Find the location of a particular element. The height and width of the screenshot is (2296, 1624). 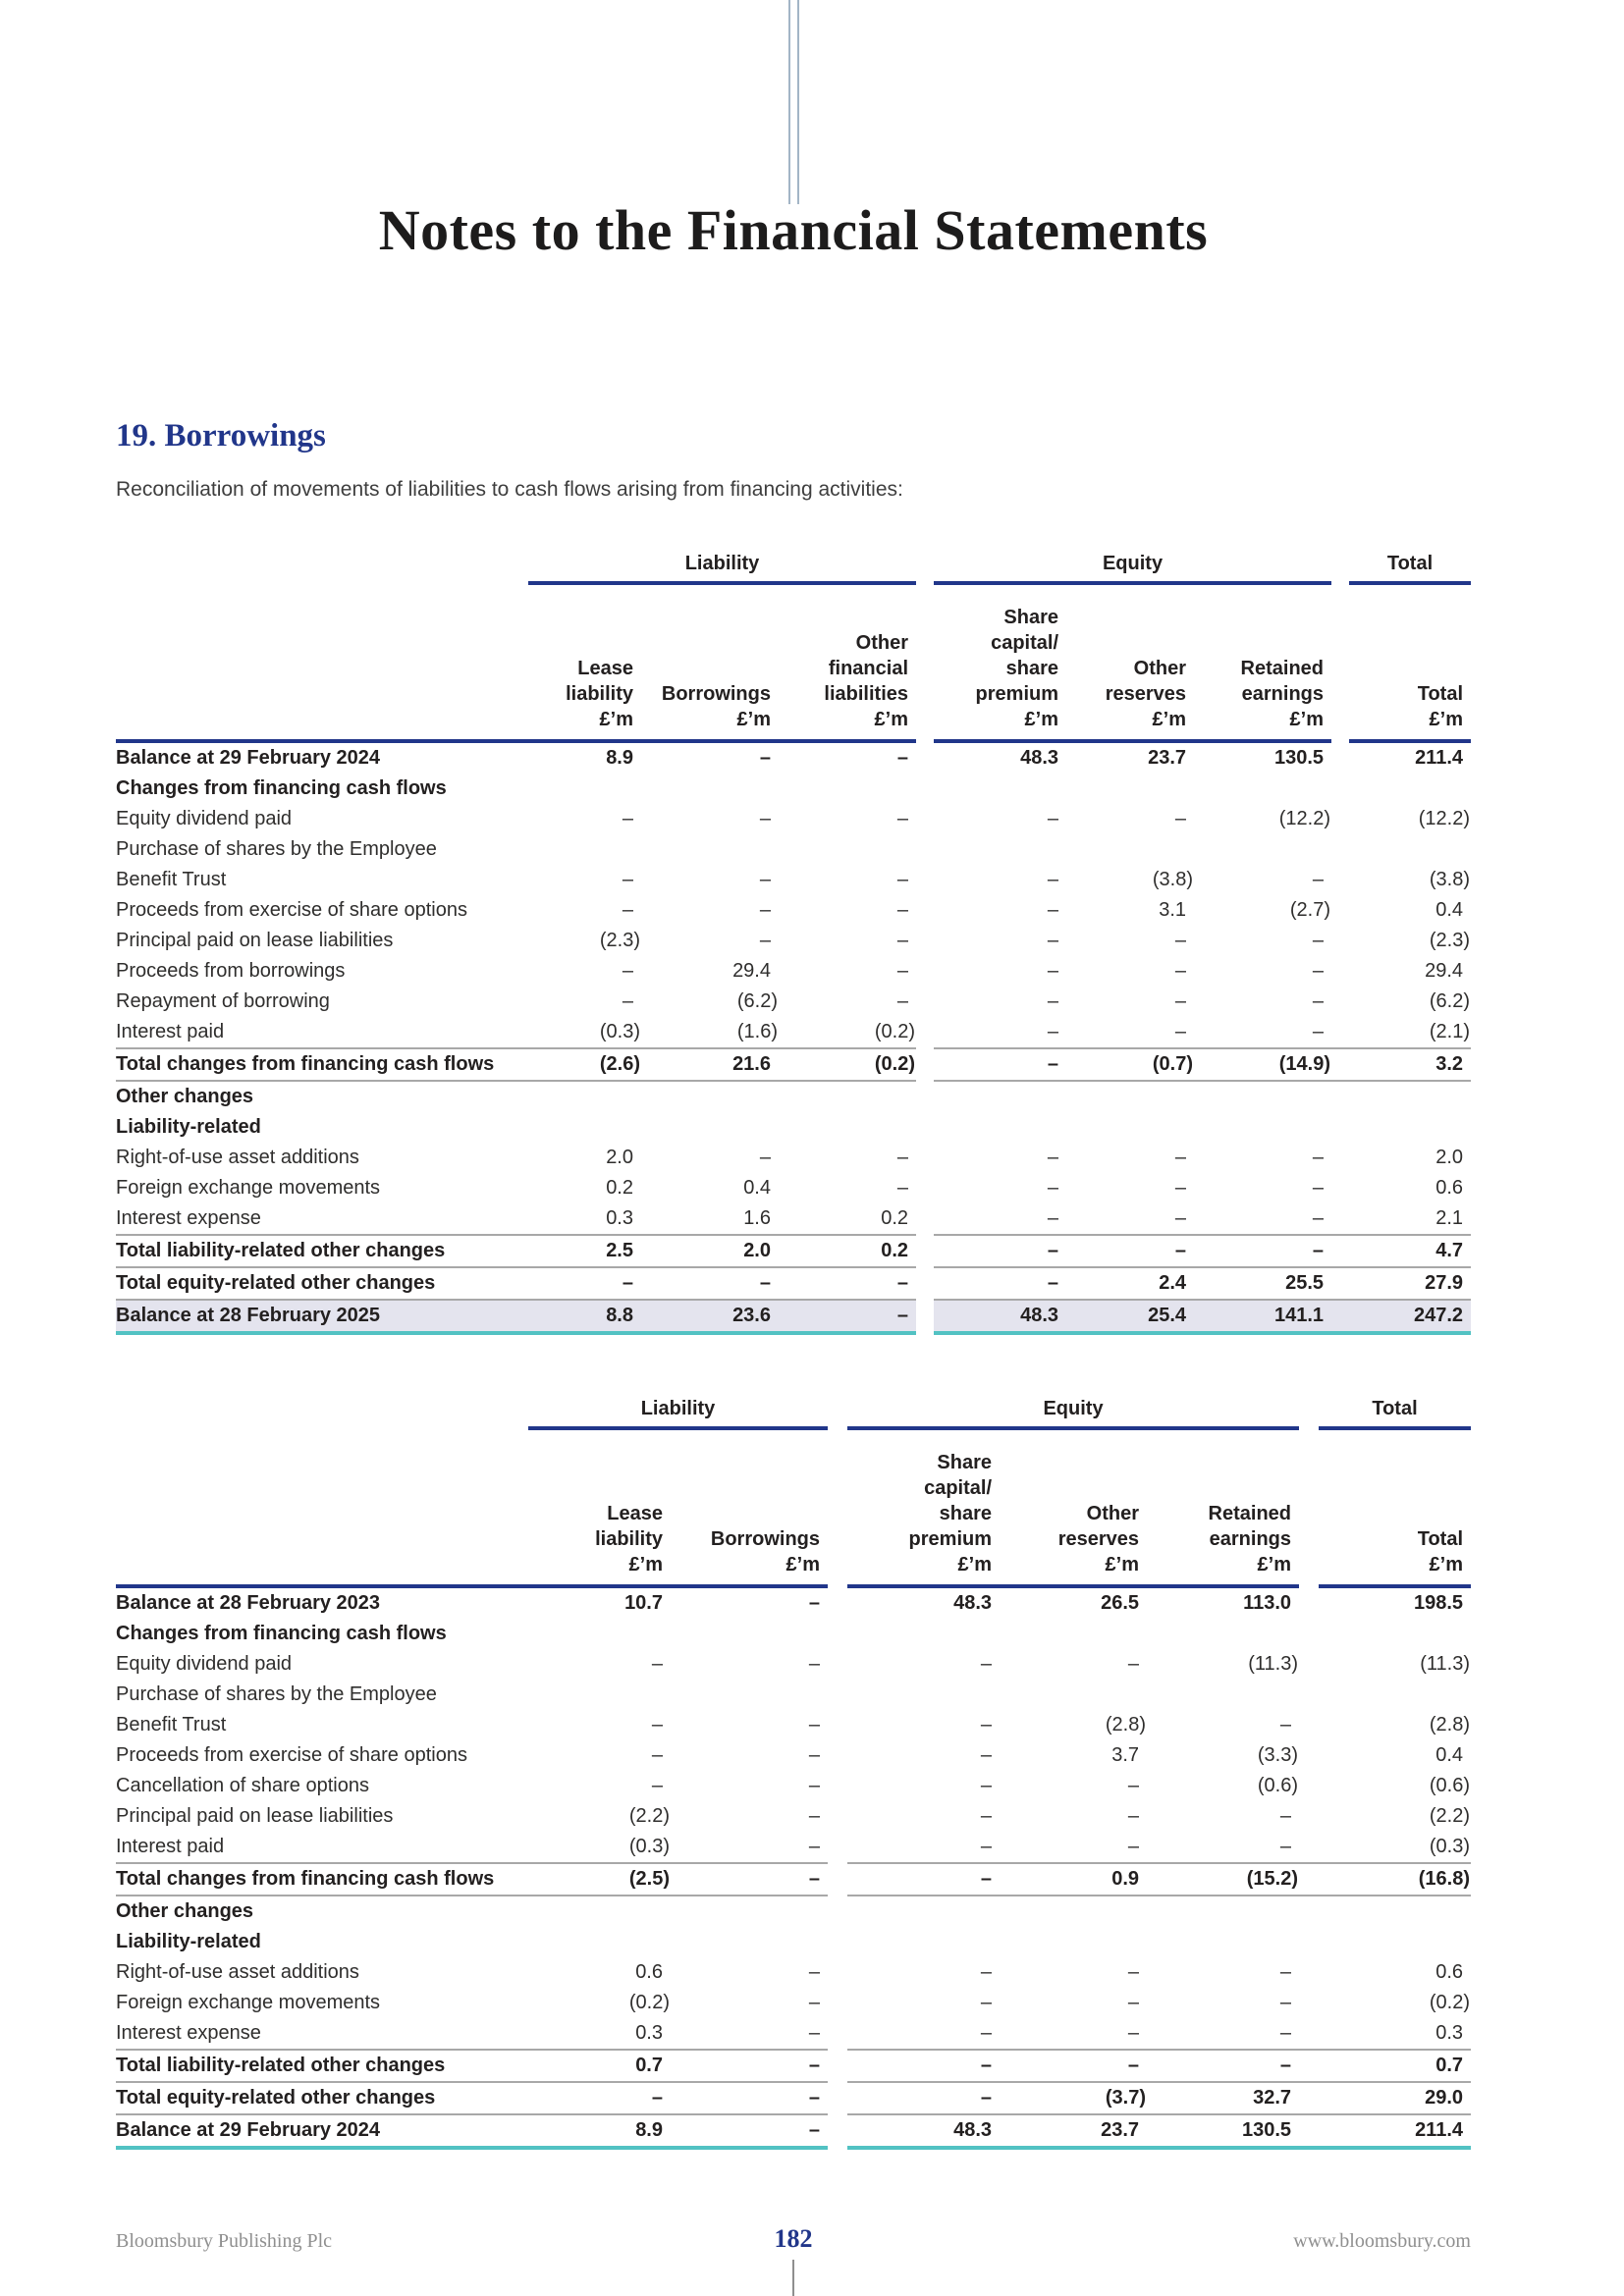

value-cell: 3.7 is located at coordinates (1125, 1754).